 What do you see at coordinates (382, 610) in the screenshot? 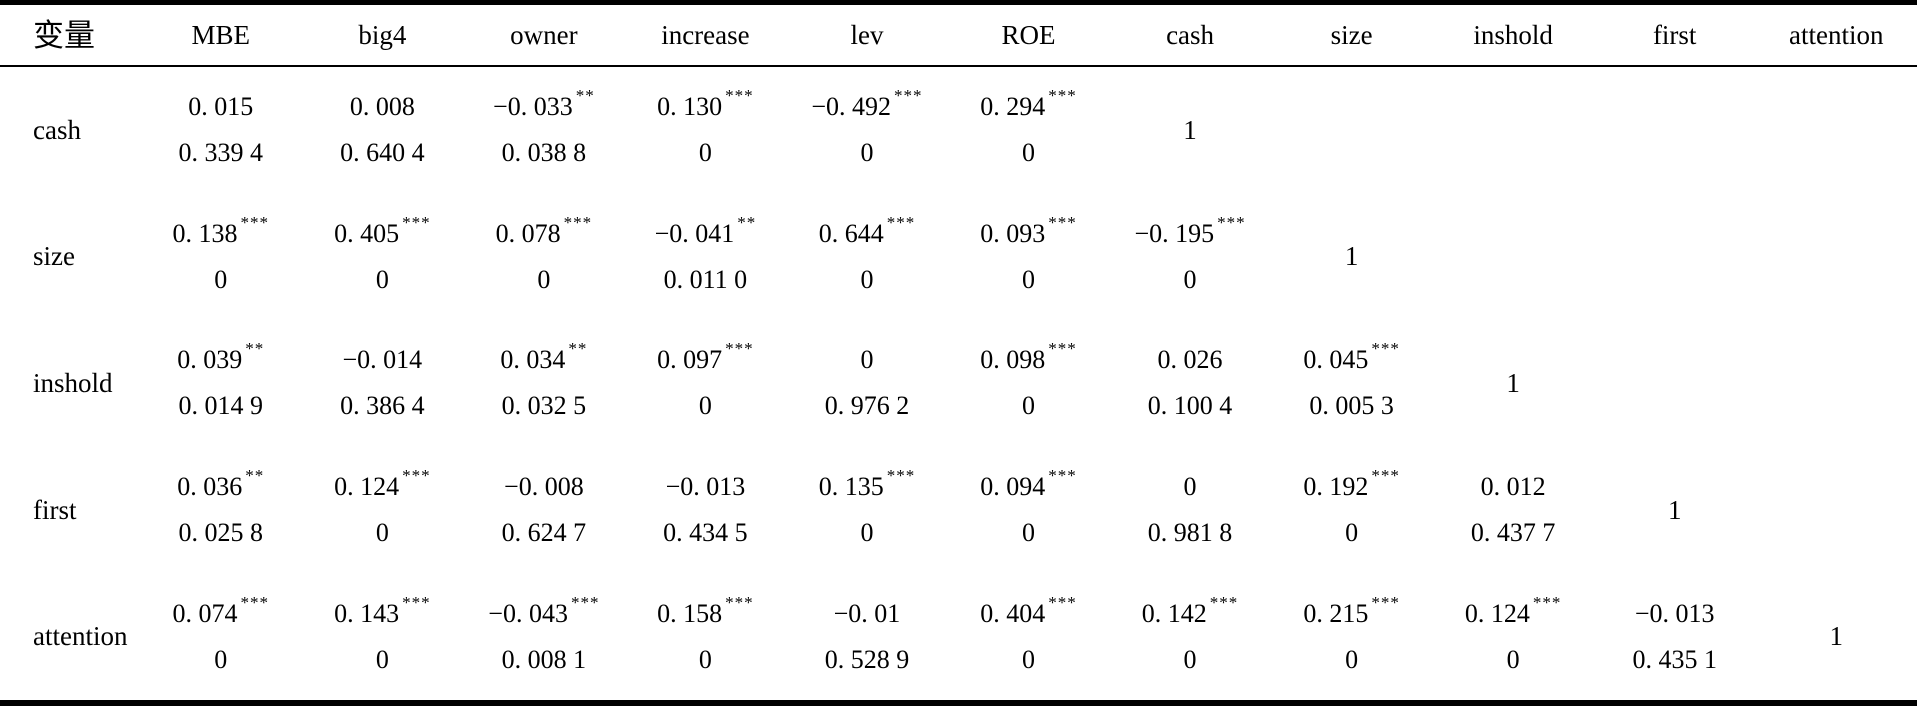
I see `coefficient-value: 0. 143 ***` at bounding box center [382, 610].